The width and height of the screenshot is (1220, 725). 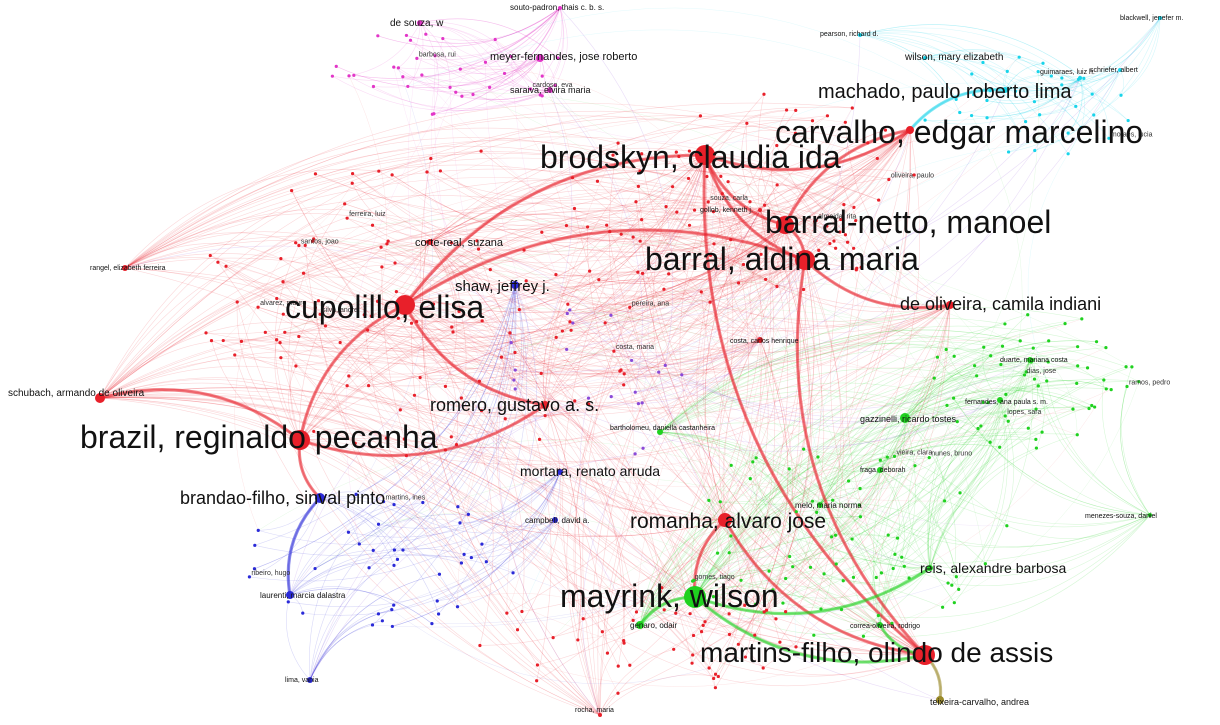 I want to click on label-campbell: campbell, david a., so click(x=557, y=520).